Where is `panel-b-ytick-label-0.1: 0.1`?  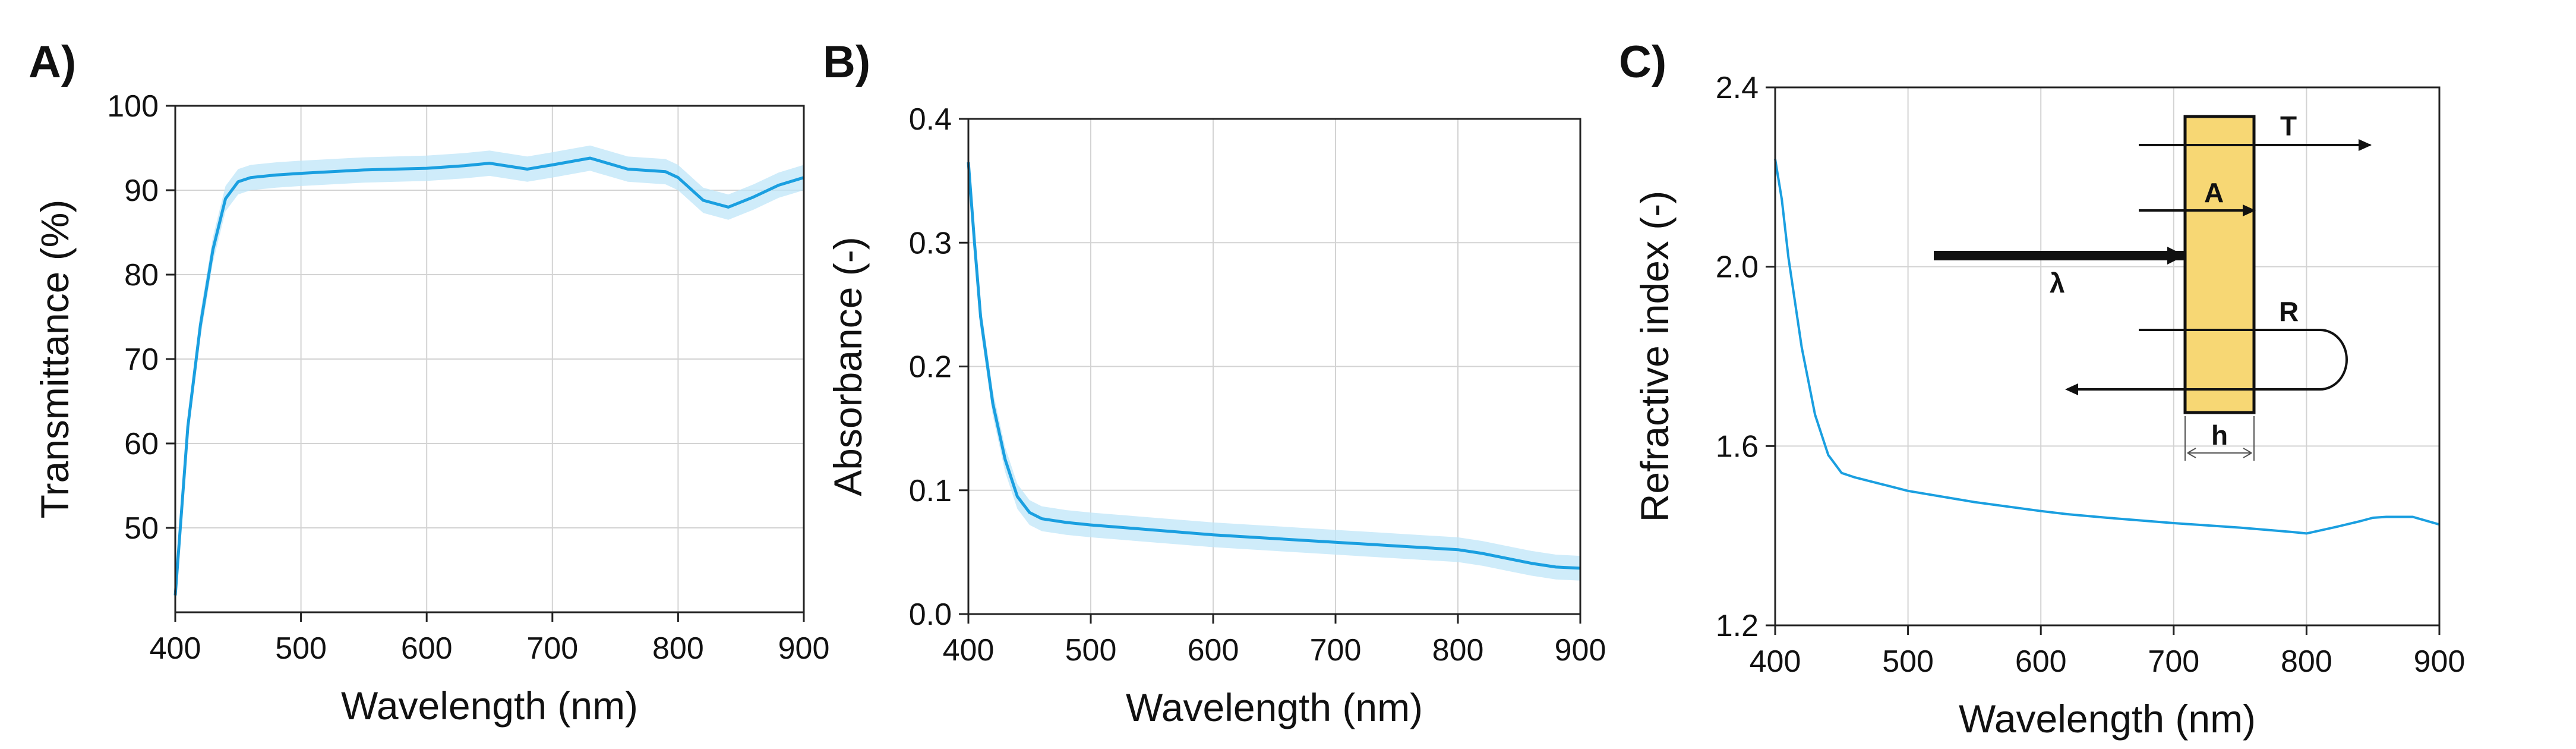 panel-b-ytick-label-0.1: 0.1 is located at coordinates (930, 491).